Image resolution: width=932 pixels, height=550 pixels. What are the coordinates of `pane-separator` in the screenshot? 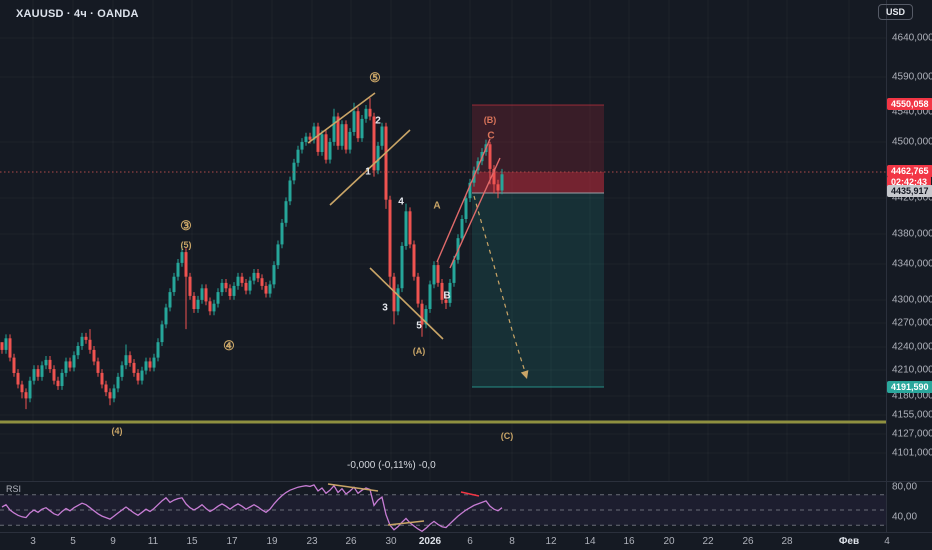 It's located at (466, 481).